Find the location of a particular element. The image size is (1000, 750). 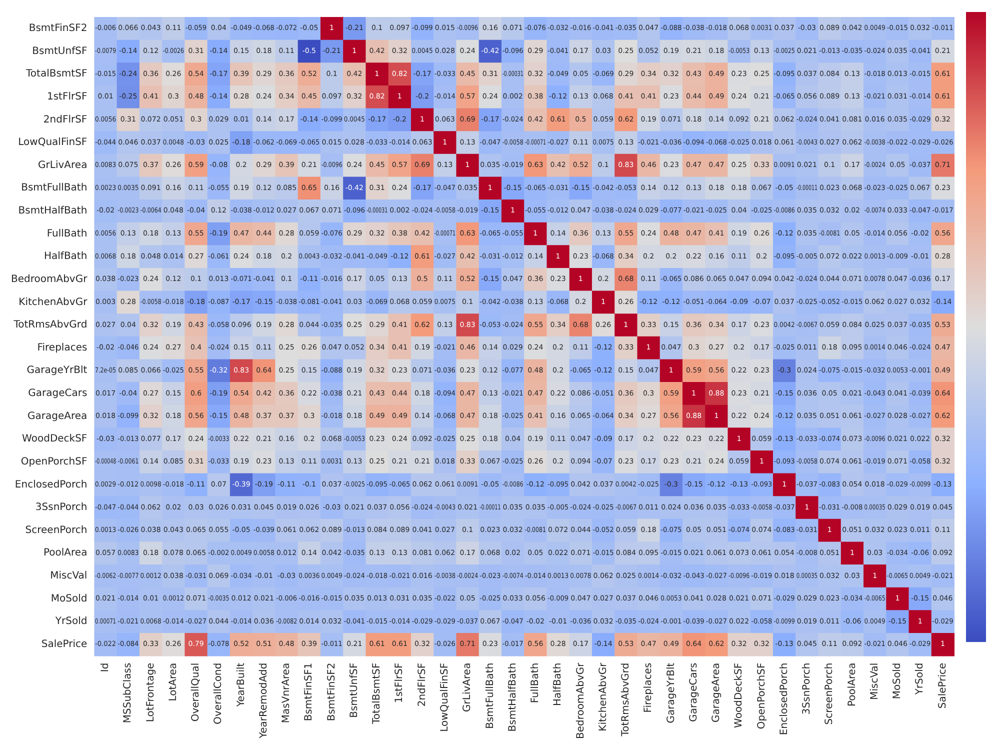

x-tick-label: MasVnrArea is located at coordinates (286, 693).